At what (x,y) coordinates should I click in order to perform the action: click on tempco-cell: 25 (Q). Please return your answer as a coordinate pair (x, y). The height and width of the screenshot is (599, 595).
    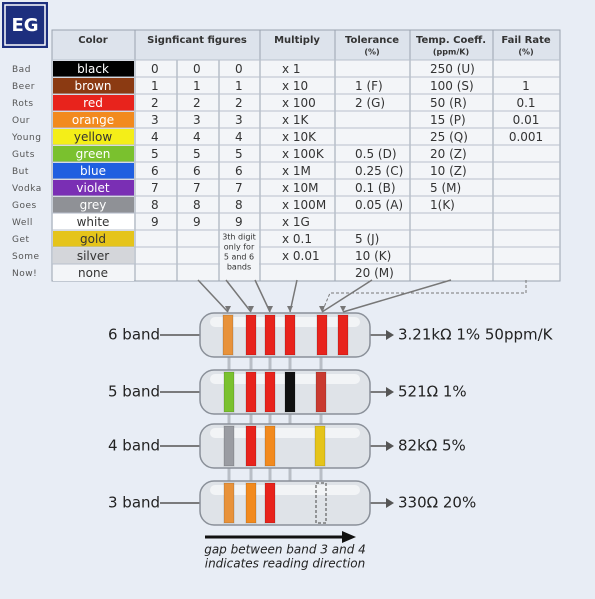
    Looking at the image, I should click on (449, 137).